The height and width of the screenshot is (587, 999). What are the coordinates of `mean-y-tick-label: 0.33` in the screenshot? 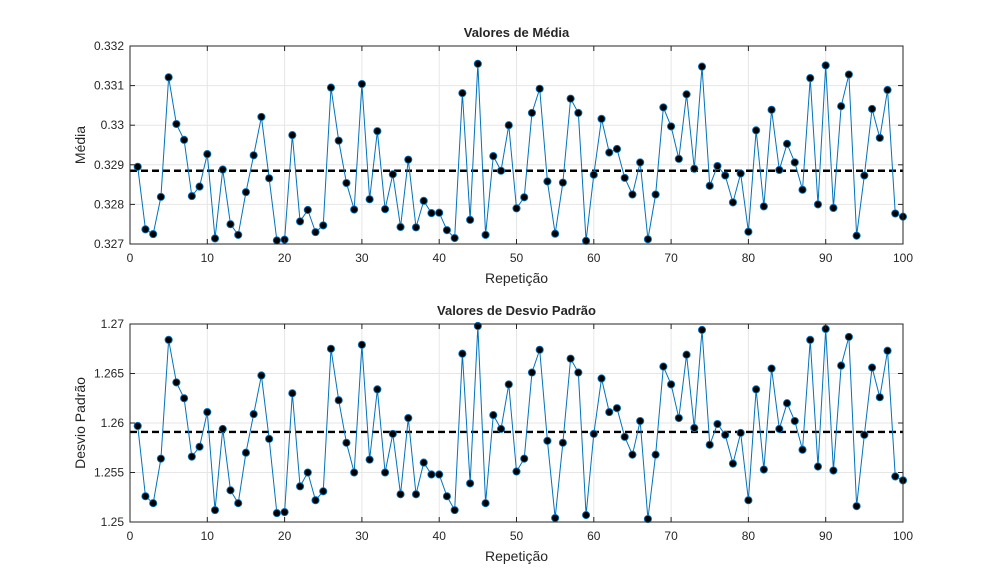 It's located at (113, 125).